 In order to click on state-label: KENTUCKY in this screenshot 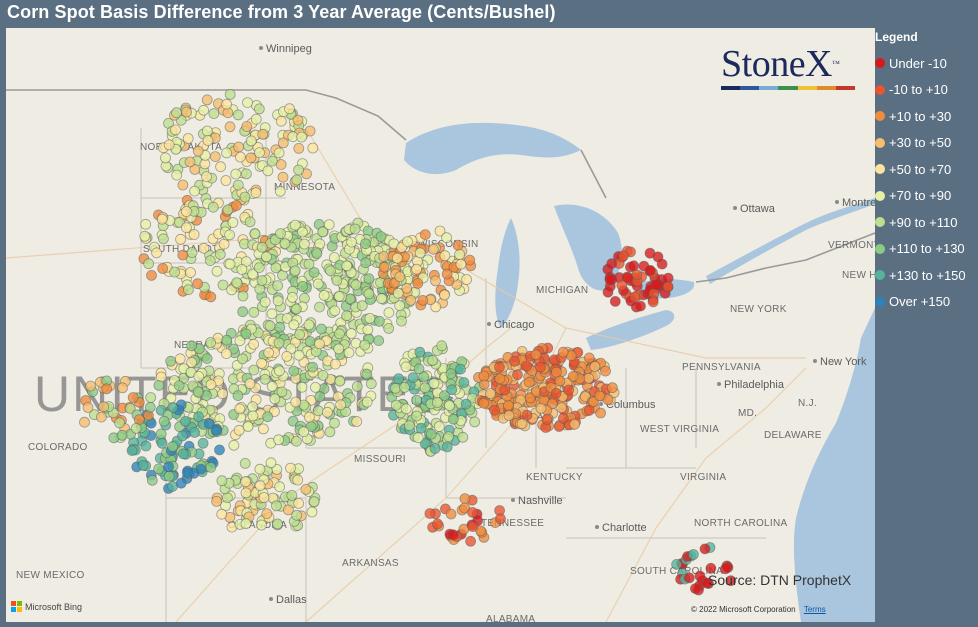, I will do `click(554, 477)`.